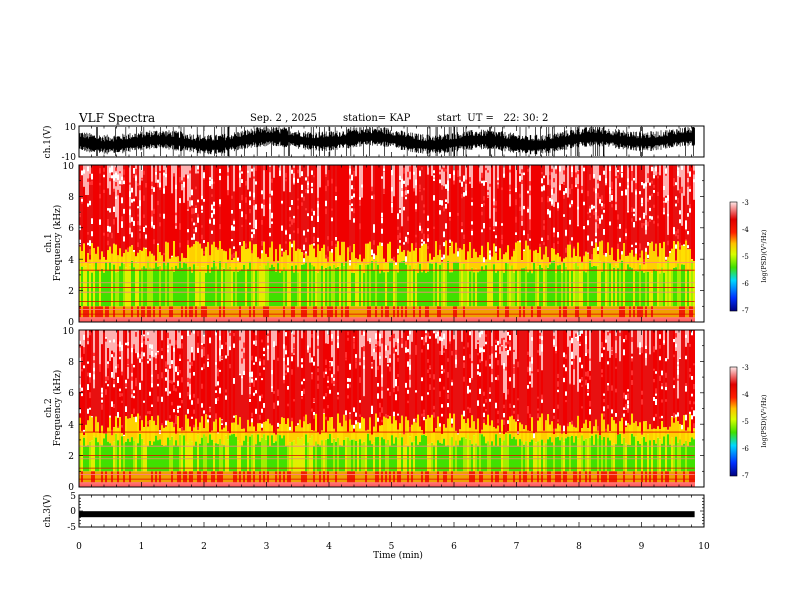 The height and width of the screenshot is (612, 792). Describe the element at coordinates (745, 257) in the screenshot. I see `ch1-colorbar-tick-5: -5` at that location.